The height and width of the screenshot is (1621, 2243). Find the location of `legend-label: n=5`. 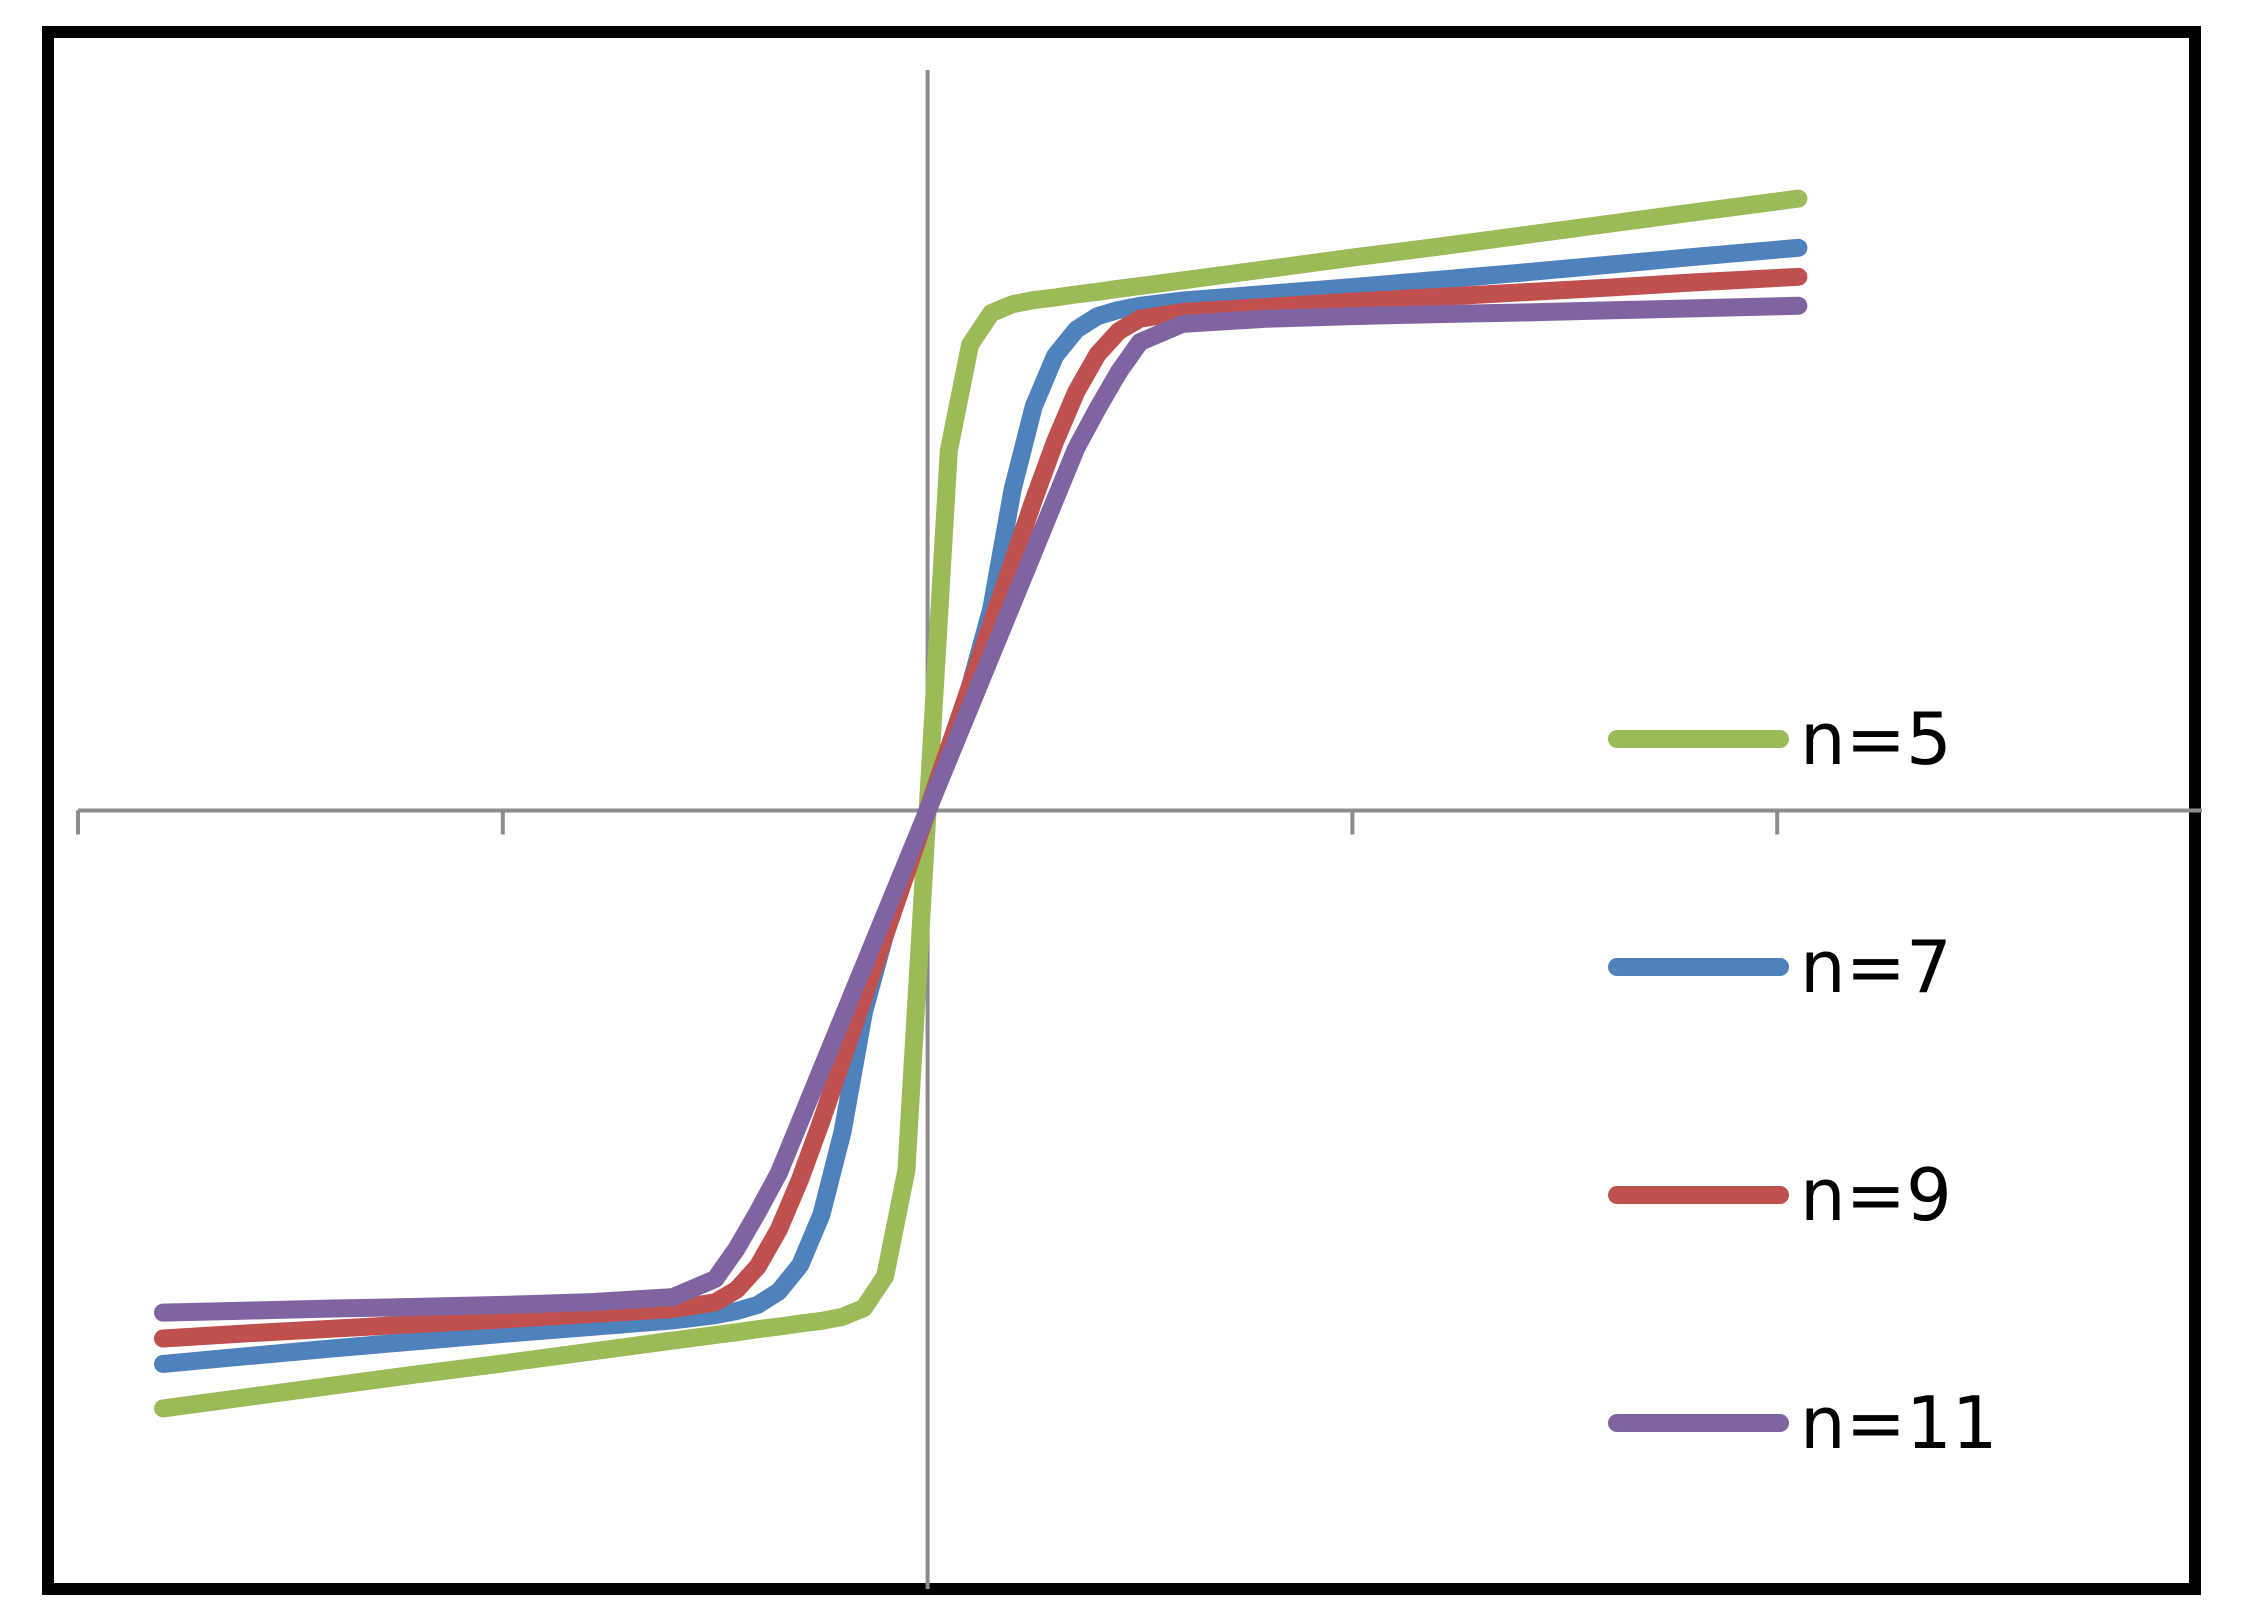

legend-label: n=5 is located at coordinates (1876, 739).